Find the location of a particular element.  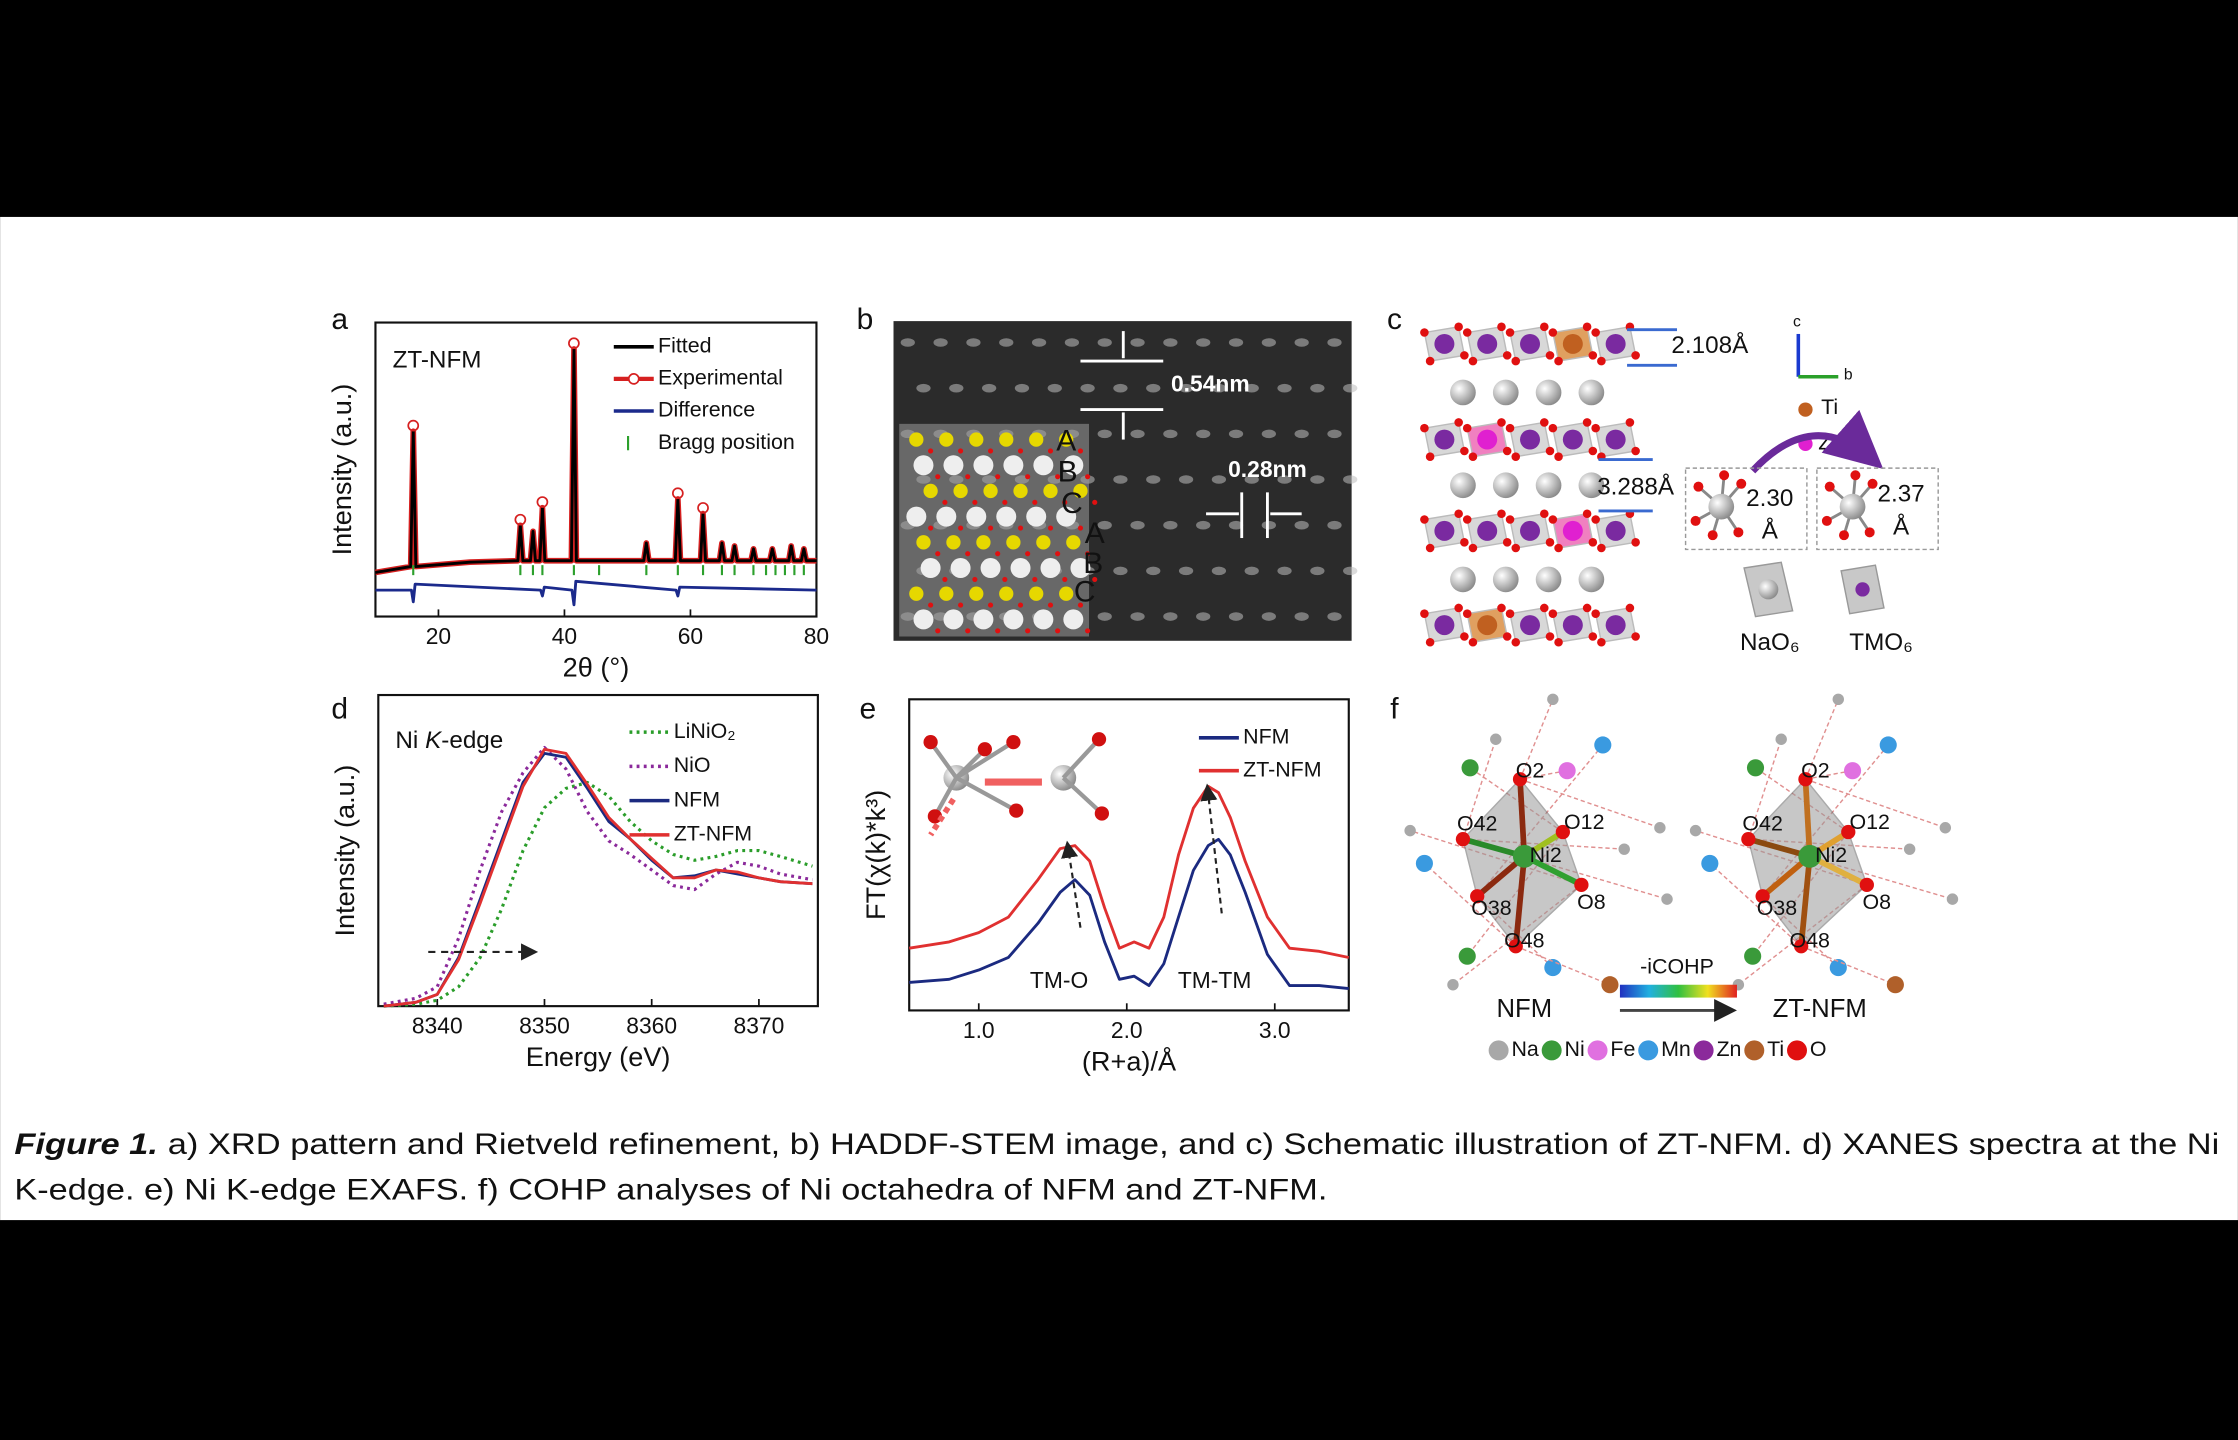

x-tick-label: 1.0 is located at coordinates (979, 1030).